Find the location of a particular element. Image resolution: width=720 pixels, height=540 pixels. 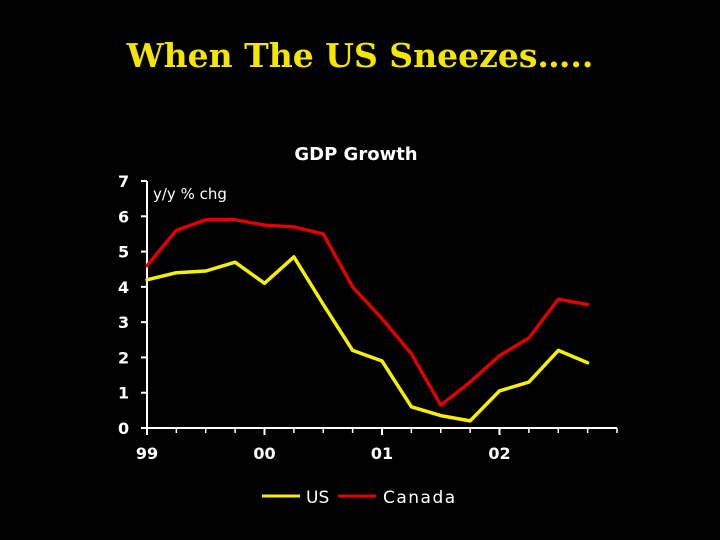

x-tick-label: 00 is located at coordinates (264, 453).